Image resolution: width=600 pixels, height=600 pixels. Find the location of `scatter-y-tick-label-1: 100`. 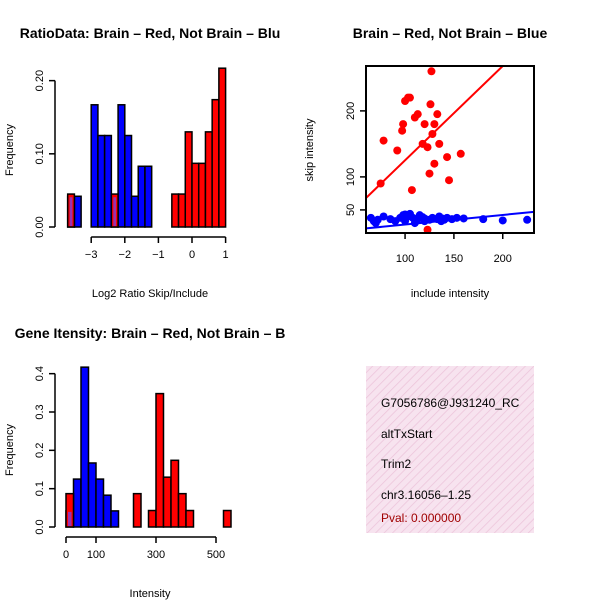

scatter-y-tick-label-1: 100 is located at coordinates (351, 177).